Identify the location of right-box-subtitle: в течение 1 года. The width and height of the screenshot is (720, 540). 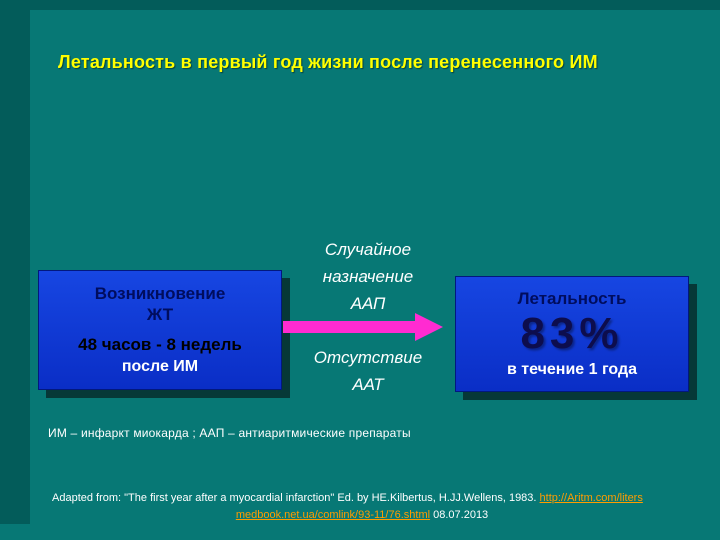
(572, 369).